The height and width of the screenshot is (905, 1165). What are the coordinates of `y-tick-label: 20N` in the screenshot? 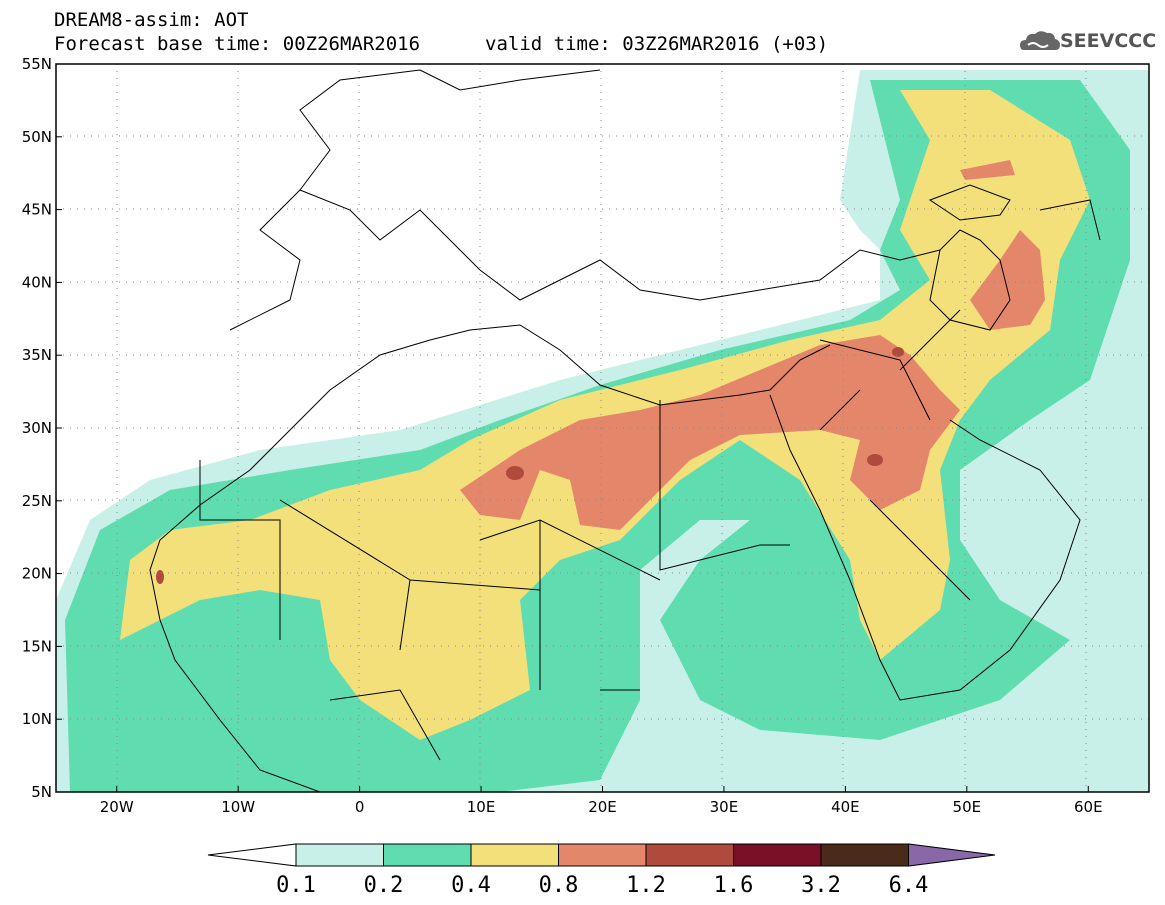 It's located at (37, 574).